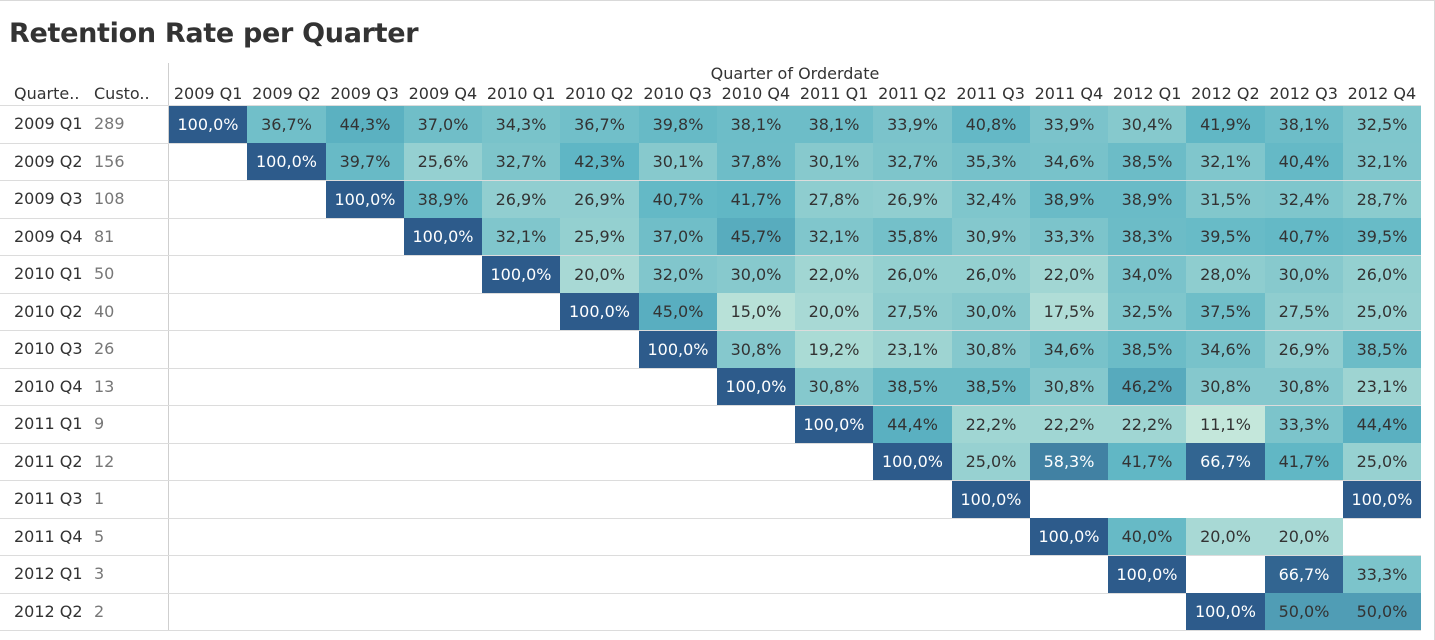 The height and width of the screenshot is (640, 1435). What do you see at coordinates (208, 93) in the screenshot?
I see `column-header: 2009 Q1` at bounding box center [208, 93].